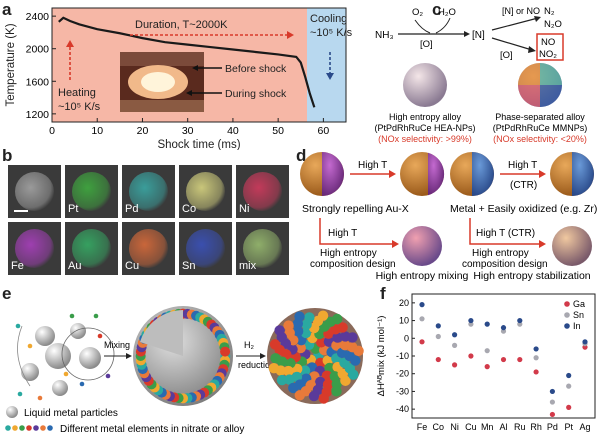 Image resolution: width=600 pixels, height=438 pixels. What do you see at coordinates (505, 264) in the screenshot?
I see `composition-design-right-2: composition design` at bounding box center [505, 264].